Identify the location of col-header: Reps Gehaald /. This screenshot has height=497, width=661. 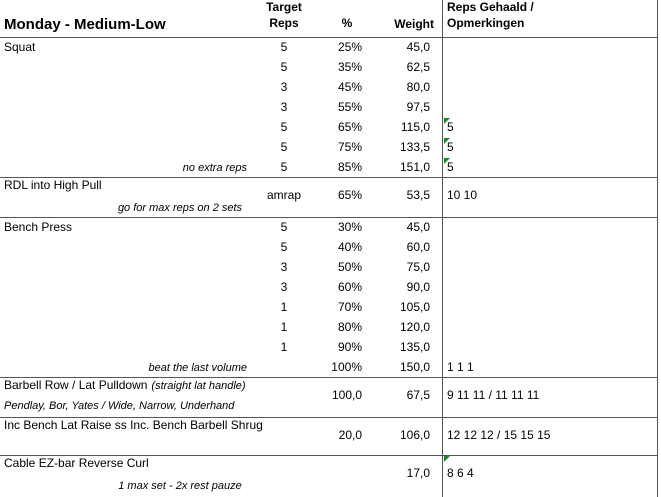
(490, 7).